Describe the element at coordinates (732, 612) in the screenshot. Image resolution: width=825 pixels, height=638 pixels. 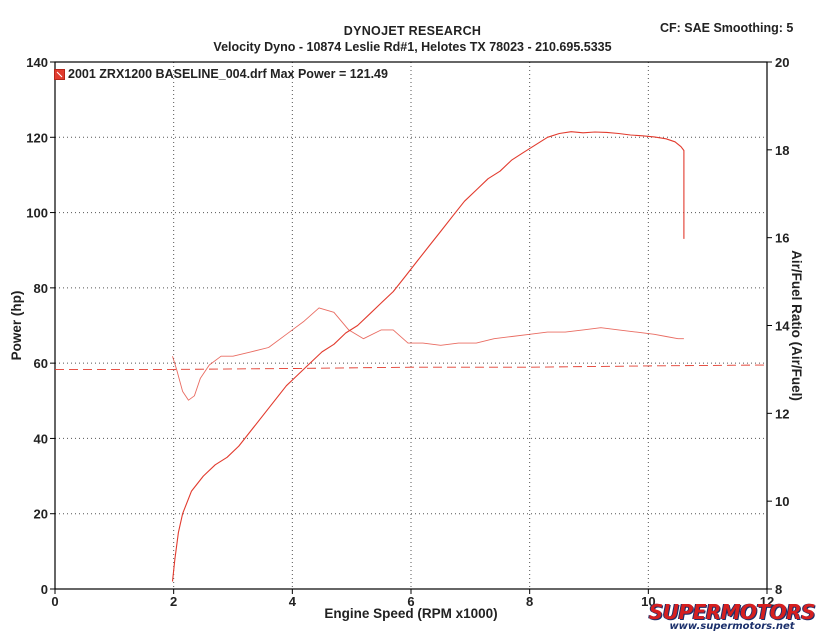
I see `watermark-brand: SUPERMOTORS` at that location.